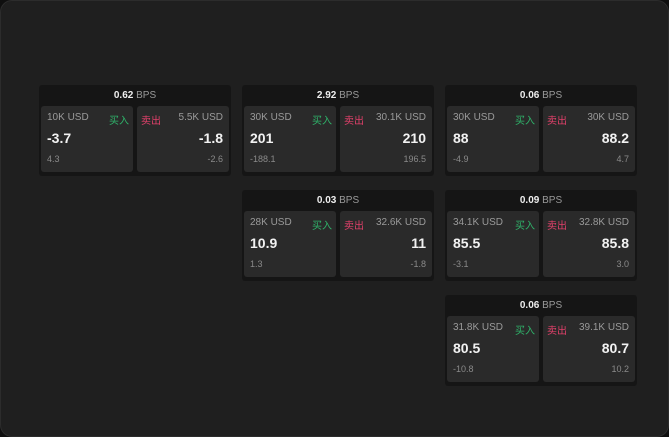 This screenshot has height=437, width=669. Describe the element at coordinates (123, 95) in the screenshot. I see `spread-value: 0.62` at that location.